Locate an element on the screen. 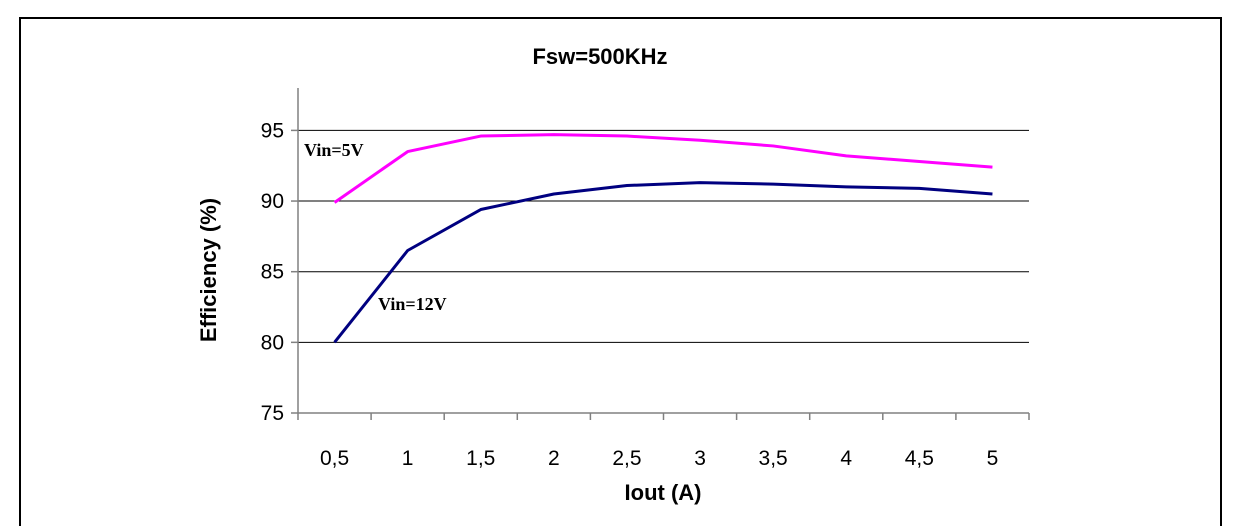  y-tick-label: 75 is located at coordinates (272, 413).